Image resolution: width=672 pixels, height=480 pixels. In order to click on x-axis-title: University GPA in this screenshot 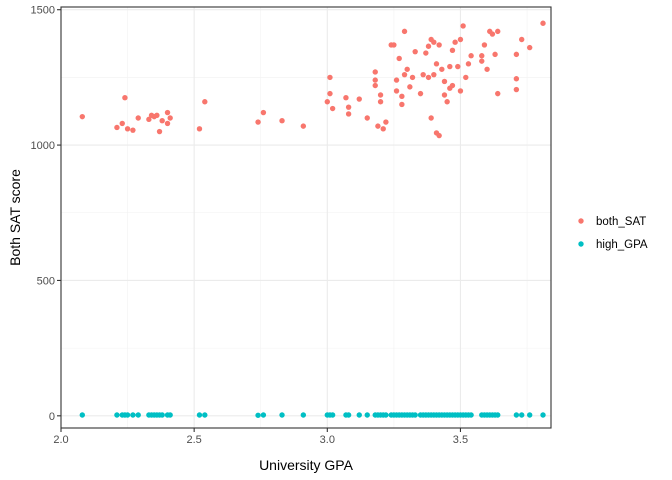, I will do `click(306, 465)`.